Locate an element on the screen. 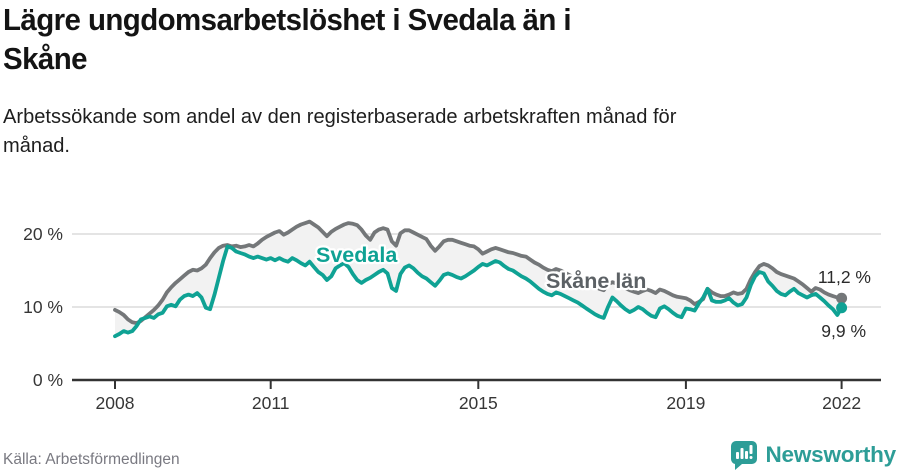 This screenshot has width=900, height=474. end-value-label-svedala: 9,9 % is located at coordinates (843, 331).